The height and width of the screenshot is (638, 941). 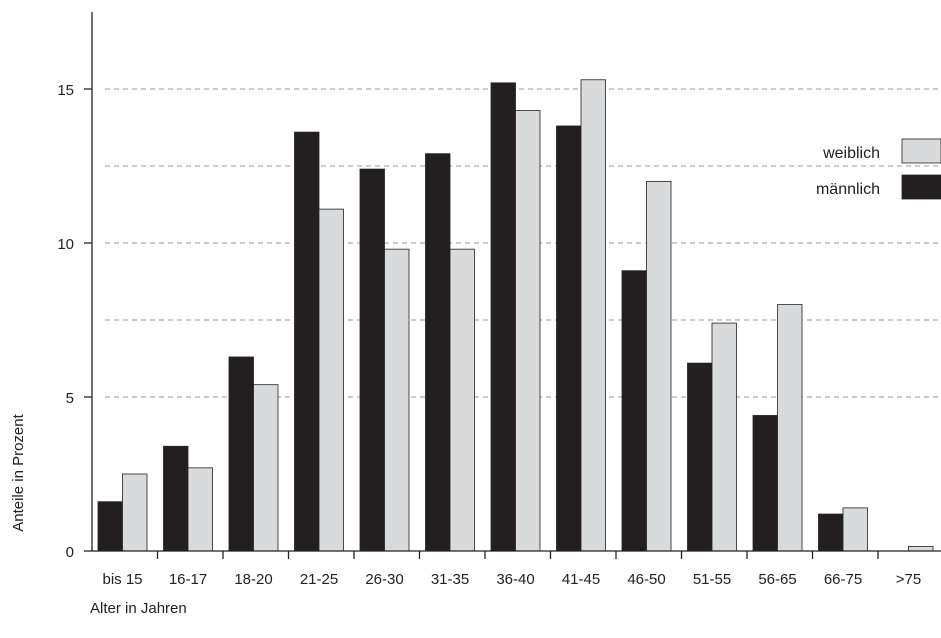 What do you see at coordinates (843, 579) in the screenshot?
I see `x-tick-label: 66-75` at bounding box center [843, 579].